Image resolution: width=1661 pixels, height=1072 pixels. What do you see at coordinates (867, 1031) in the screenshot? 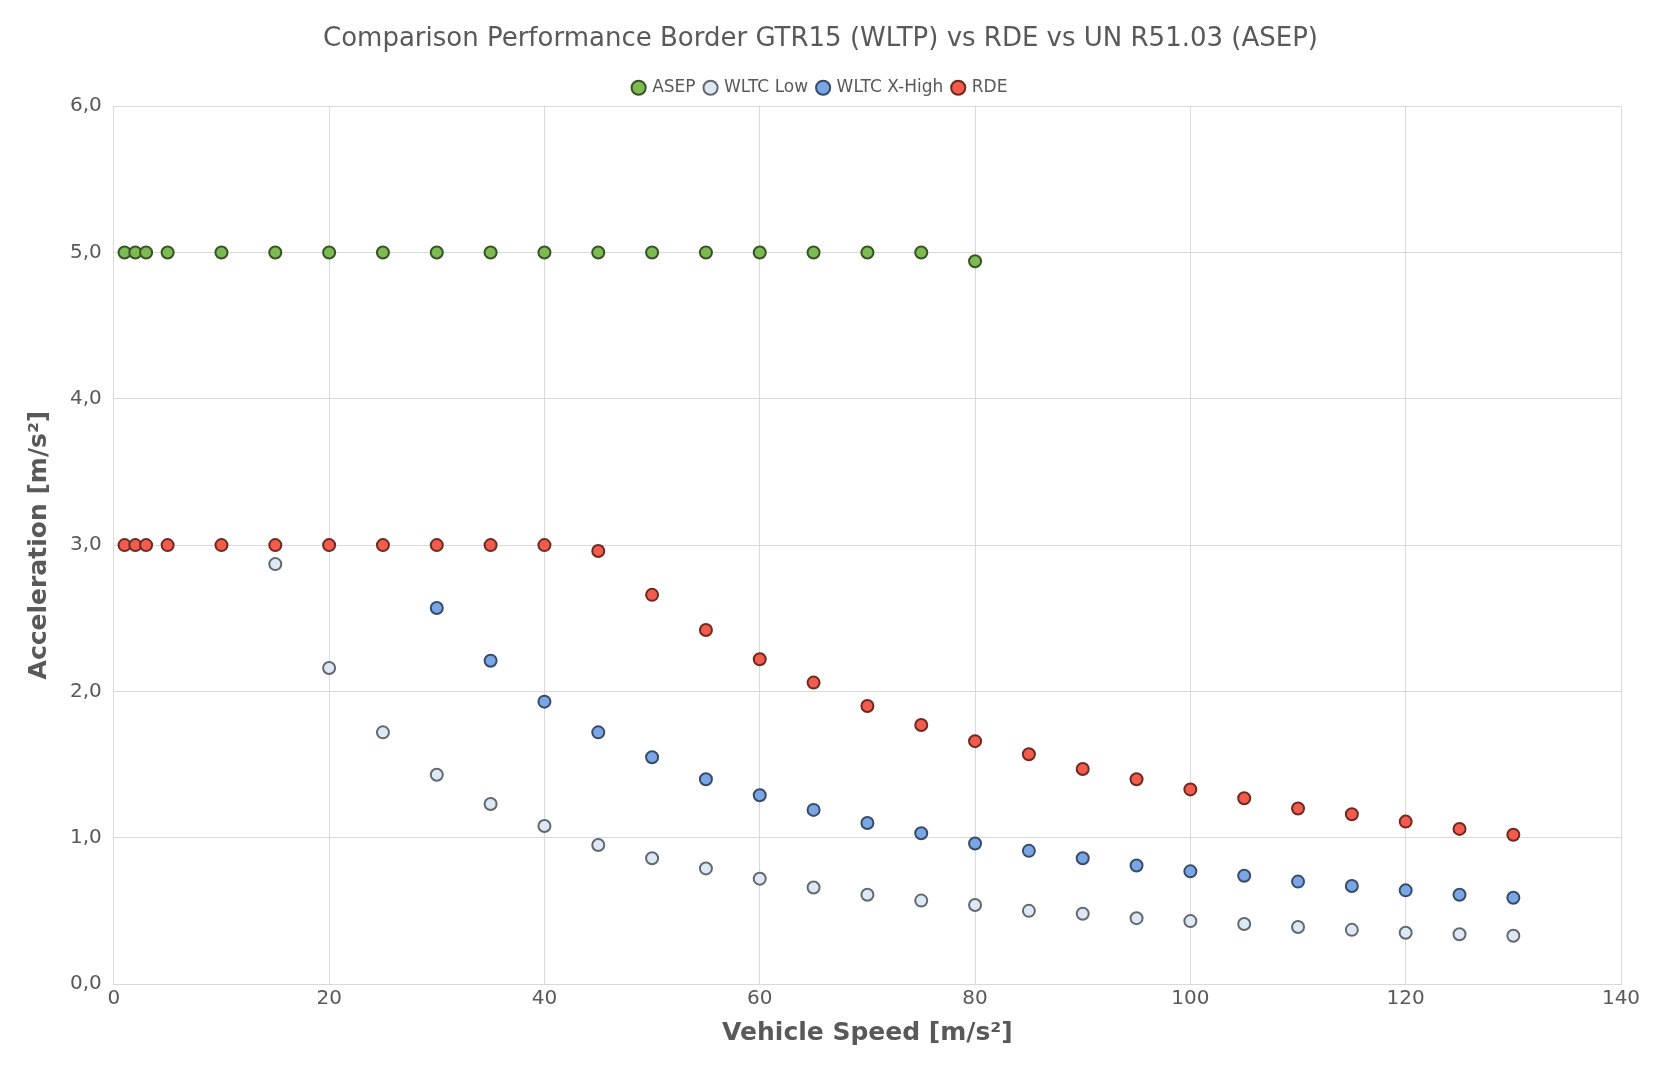
I see `x-axis-title: Vehicle Speed [m/s²]` at bounding box center [867, 1031].